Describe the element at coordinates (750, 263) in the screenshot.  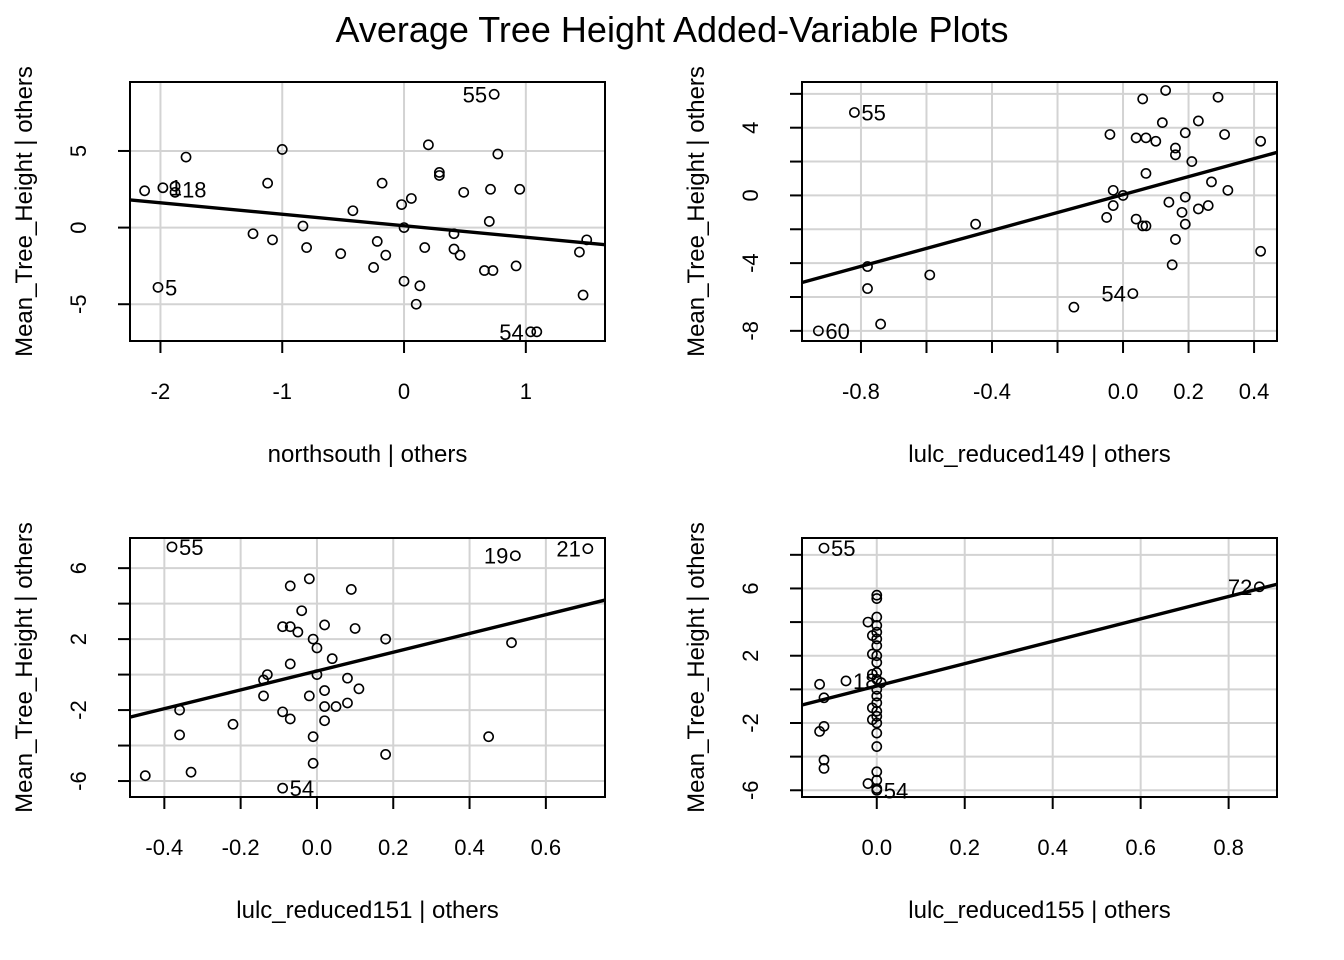
I see `y-tick-label: -4` at that location.